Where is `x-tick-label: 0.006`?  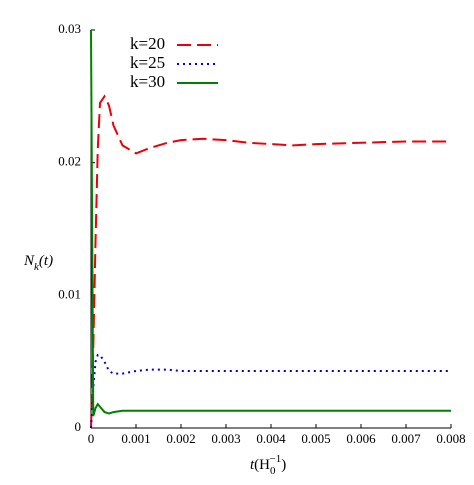
x-tick-label: 0.006 is located at coordinates (361, 438).